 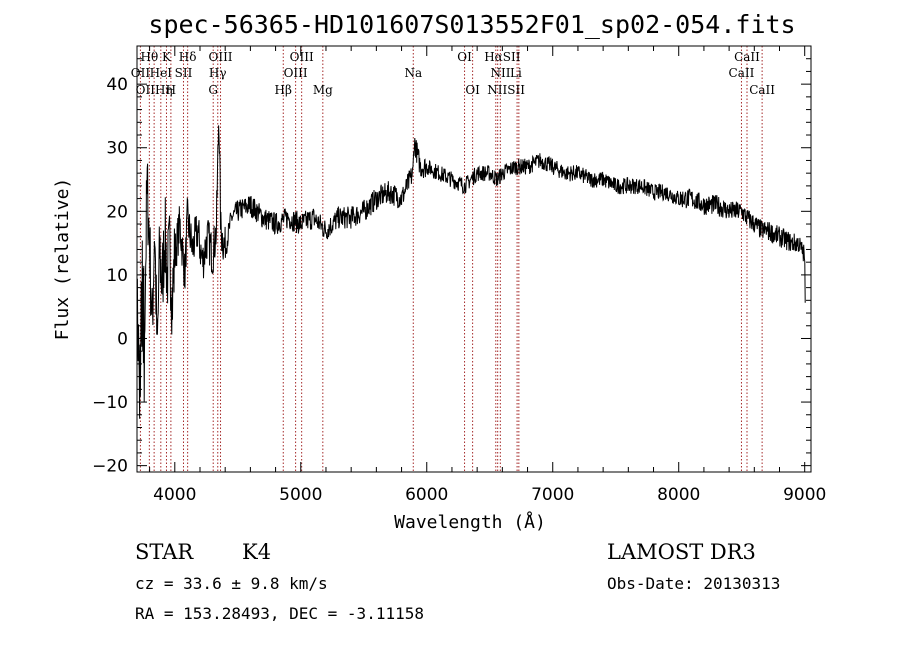 I want to click on line-label-11: Hβ, so click(x=283, y=90).